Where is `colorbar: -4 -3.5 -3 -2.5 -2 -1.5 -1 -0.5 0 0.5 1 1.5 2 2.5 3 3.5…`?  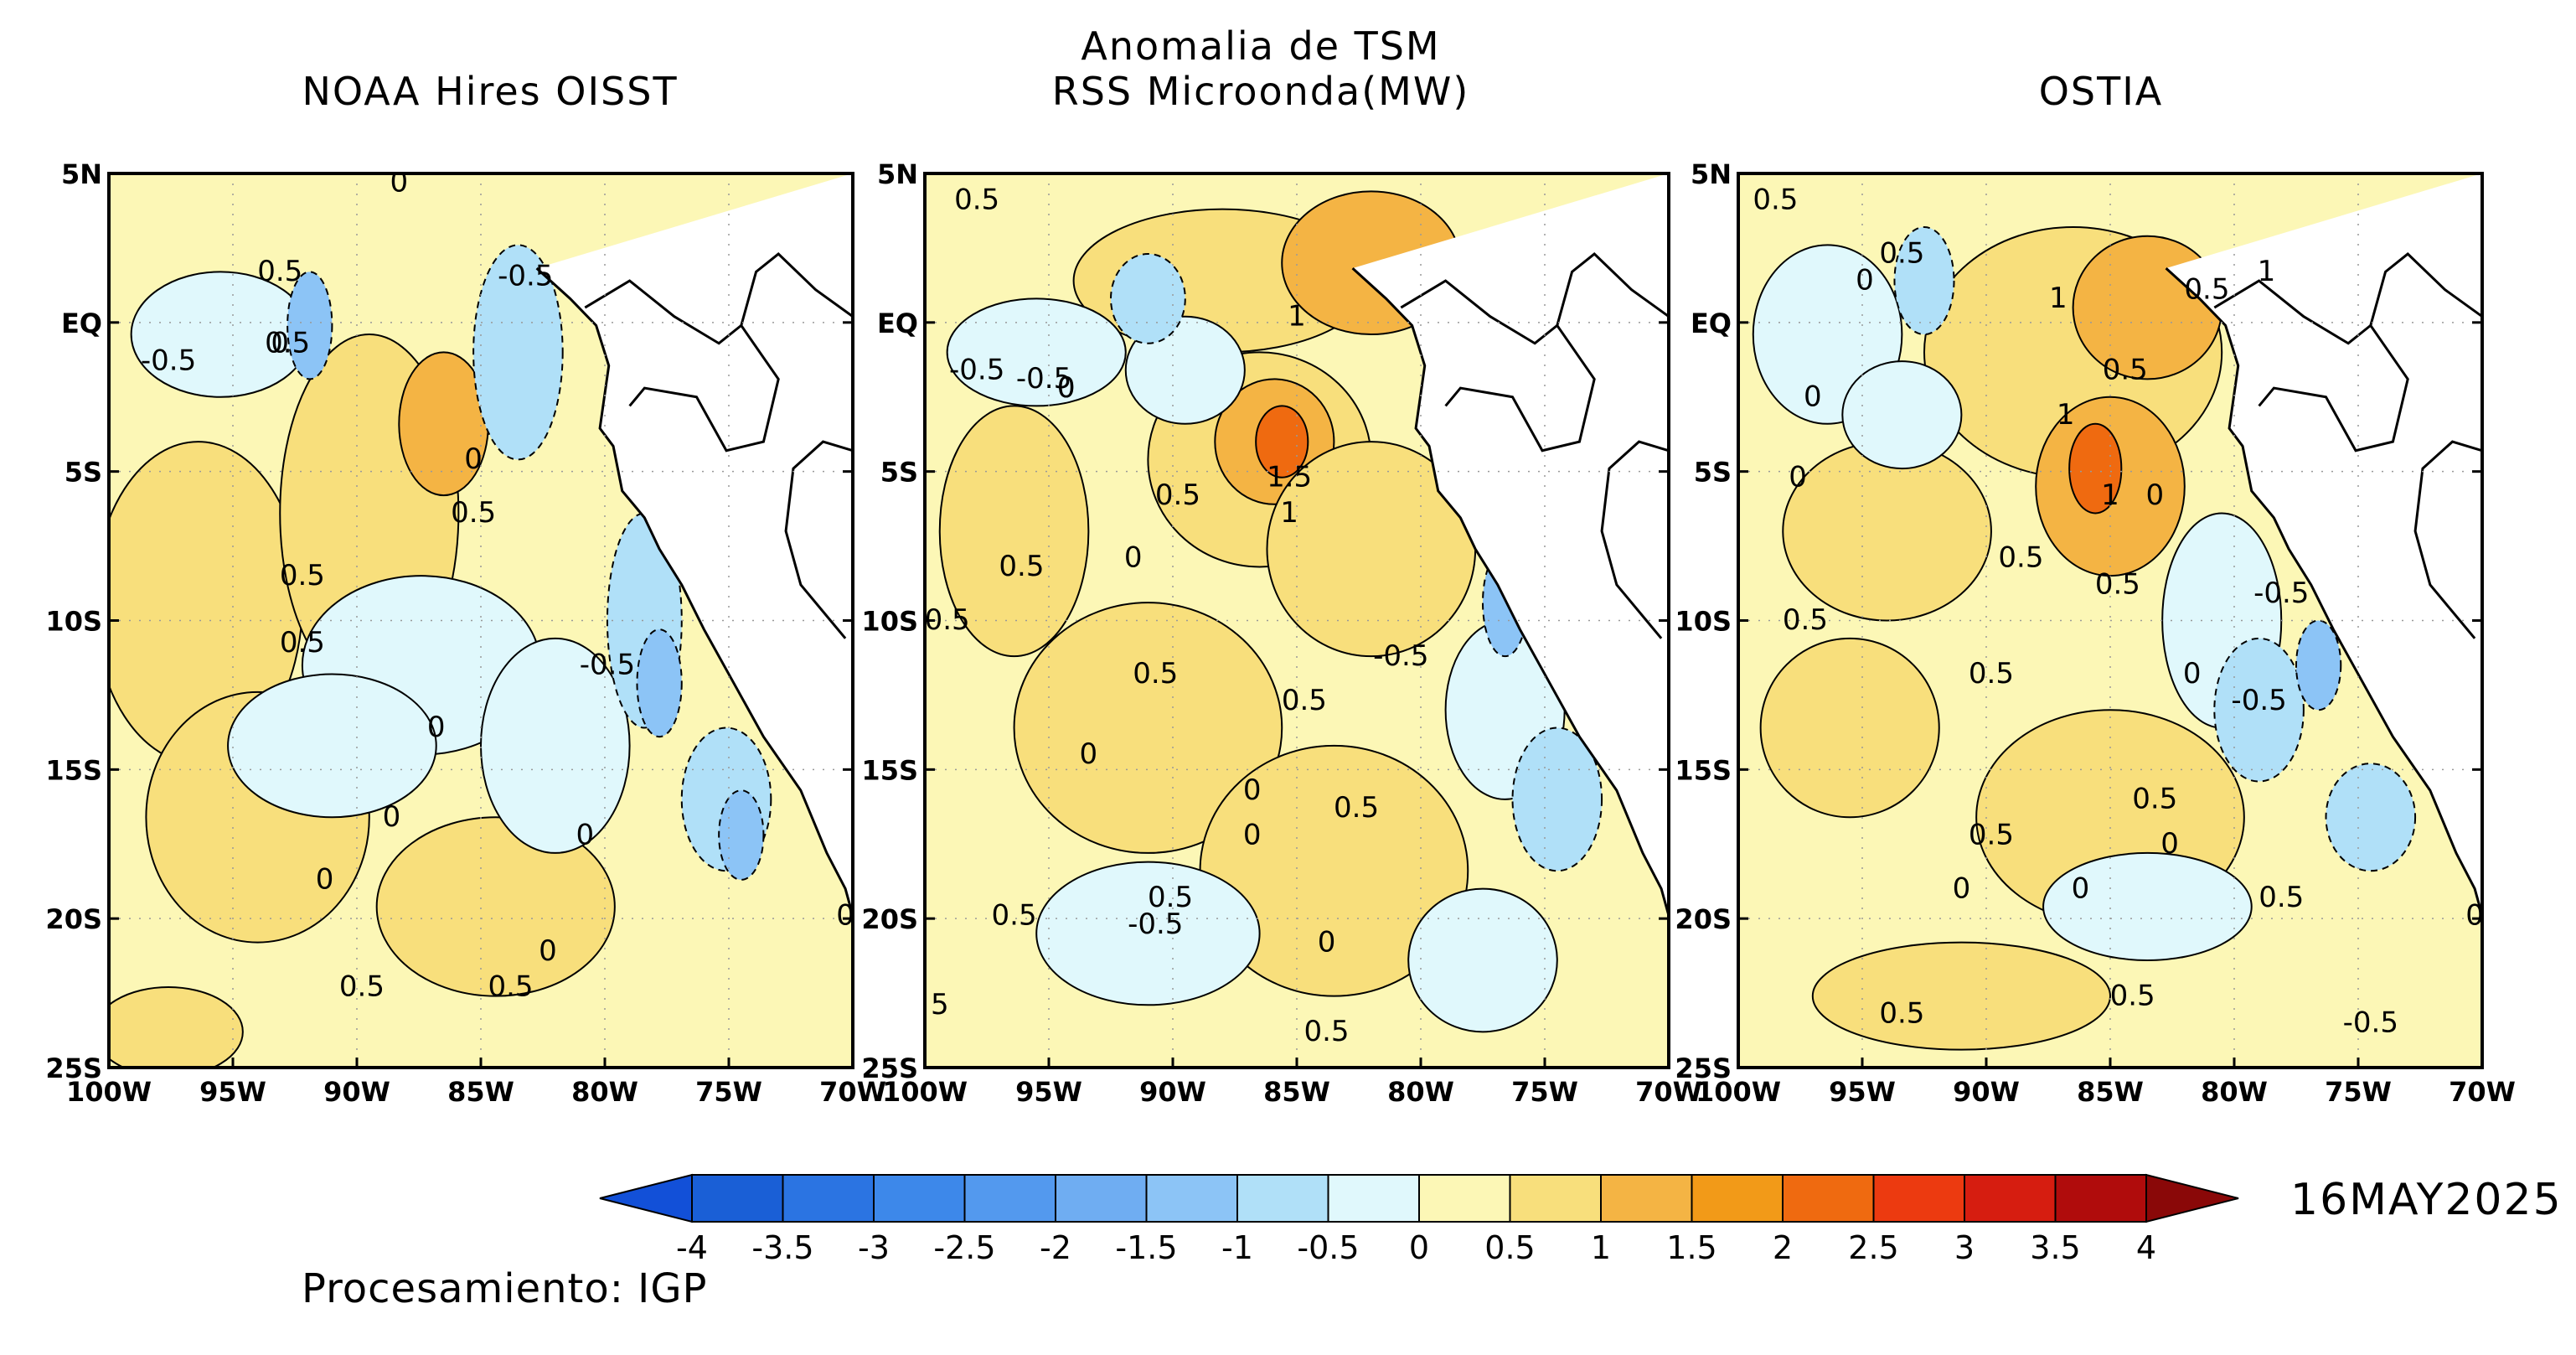
colorbar: -4 -3.5 -3 -2.5 -2 -1.5 -1 -0.5 0 0.5 1 1.5 2 2.5 3 3.5… is located at coordinates (1419, 1219).